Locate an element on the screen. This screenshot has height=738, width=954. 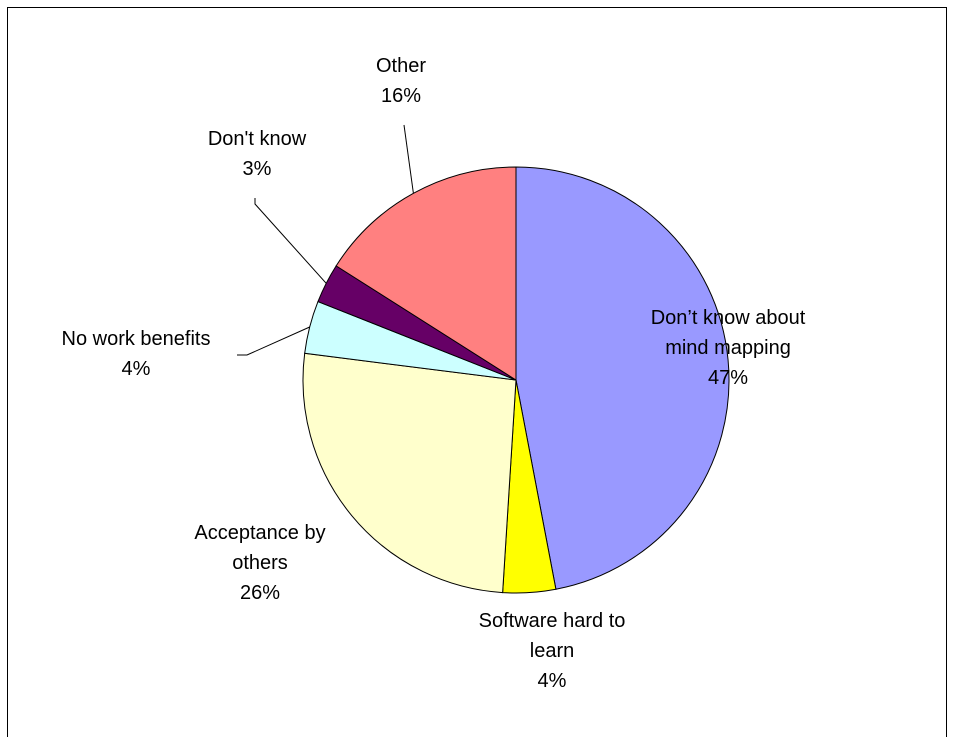
slice-label-line-1: Acceptance by is located at coordinates (260, 533).